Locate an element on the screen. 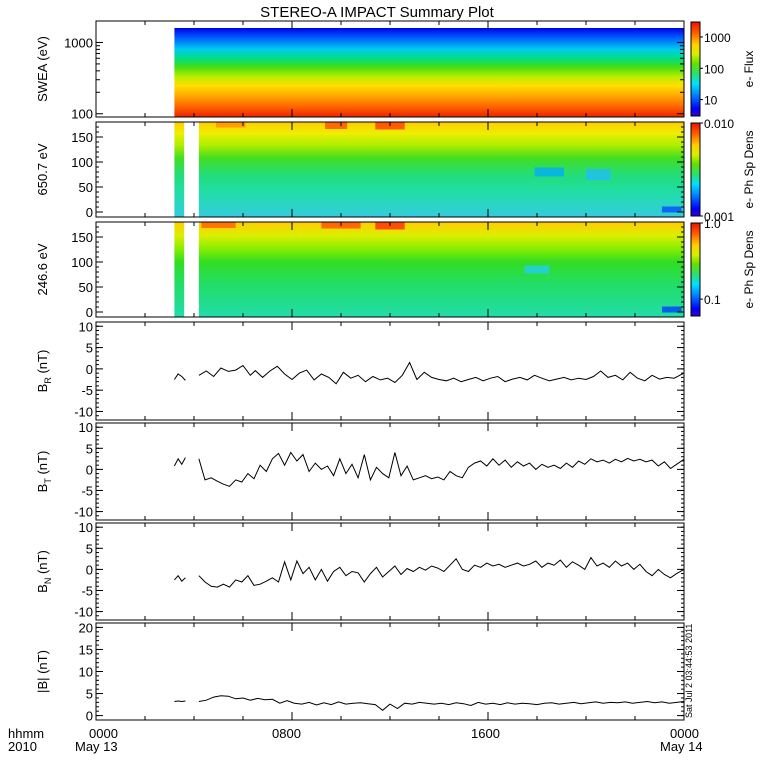  colorbar-tick-label: 1000 is located at coordinates (717, 38).